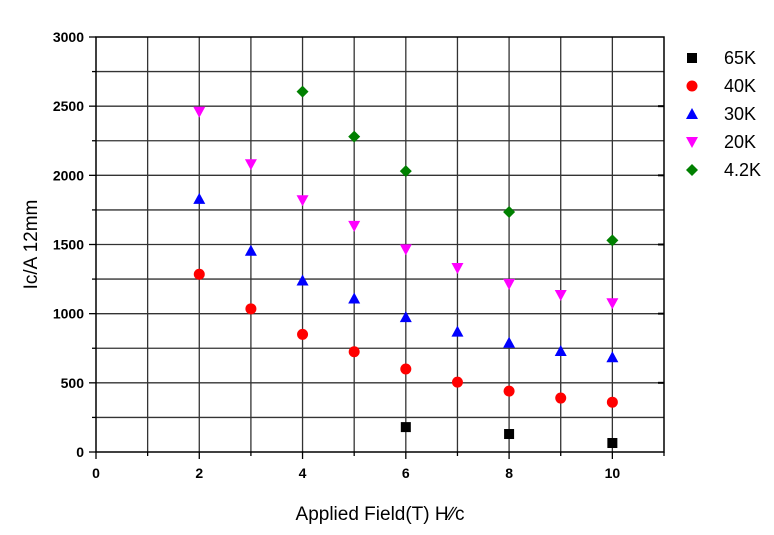 The image size is (774, 535). Describe the element at coordinates (405, 338) in the screenshot. I see `series-40K` at that location.